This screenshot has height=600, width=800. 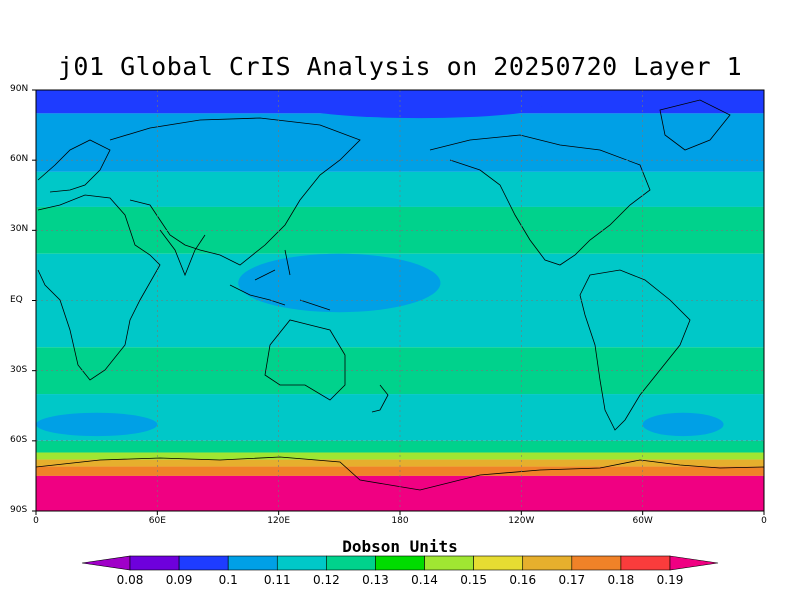 What do you see at coordinates (400, 473) in the screenshot?
I see `coastline-antarctica` at bounding box center [400, 473].